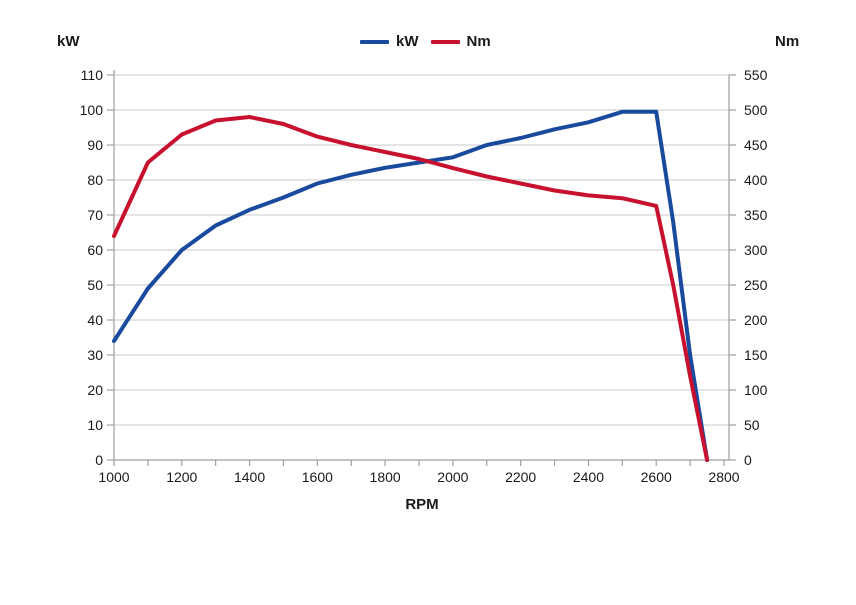 The height and width of the screenshot is (605, 856). What do you see at coordinates (478, 41) in the screenshot?
I see `legend-label-nm: Nm` at bounding box center [478, 41].